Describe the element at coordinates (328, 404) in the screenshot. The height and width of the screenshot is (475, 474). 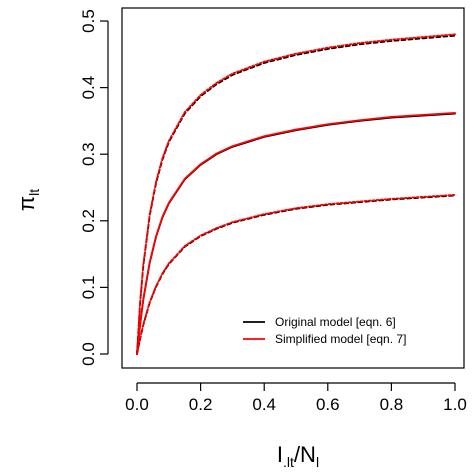
I see `x-tick-label-3: 0.6` at that location.